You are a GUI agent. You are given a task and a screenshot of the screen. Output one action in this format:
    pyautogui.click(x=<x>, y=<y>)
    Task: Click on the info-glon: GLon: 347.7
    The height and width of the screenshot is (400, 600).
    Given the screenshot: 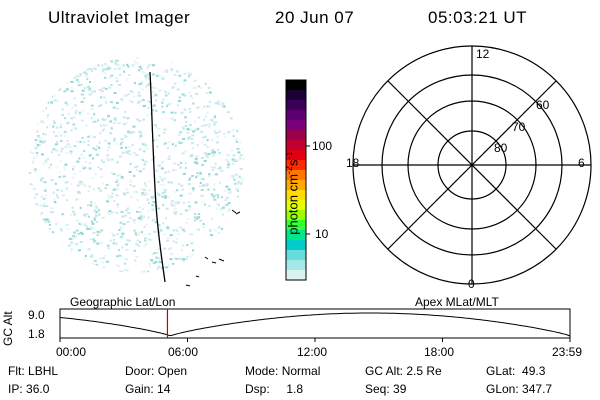 What is the action you would take?
    pyautogui.click(x=519, y=389)
    